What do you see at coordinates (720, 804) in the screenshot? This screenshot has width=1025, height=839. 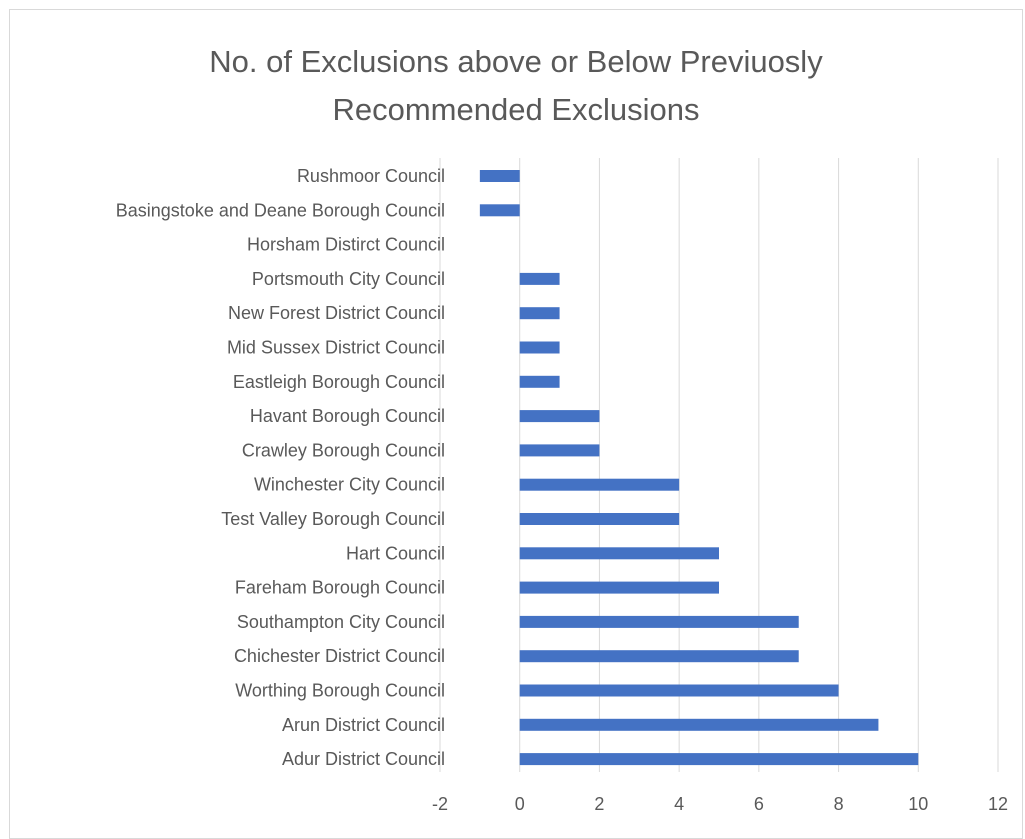 I see `x-tick-labels: -2 0 2 4 6 8 10 12` at bounding box center [720, 804].